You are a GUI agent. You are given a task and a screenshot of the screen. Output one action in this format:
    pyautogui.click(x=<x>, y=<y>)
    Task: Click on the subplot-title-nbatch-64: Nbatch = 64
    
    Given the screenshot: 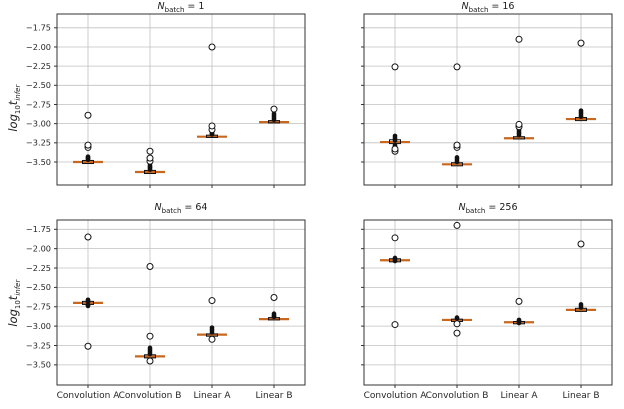 What is the action you would take?
    pyautogui.click(x=181, y=208)
    